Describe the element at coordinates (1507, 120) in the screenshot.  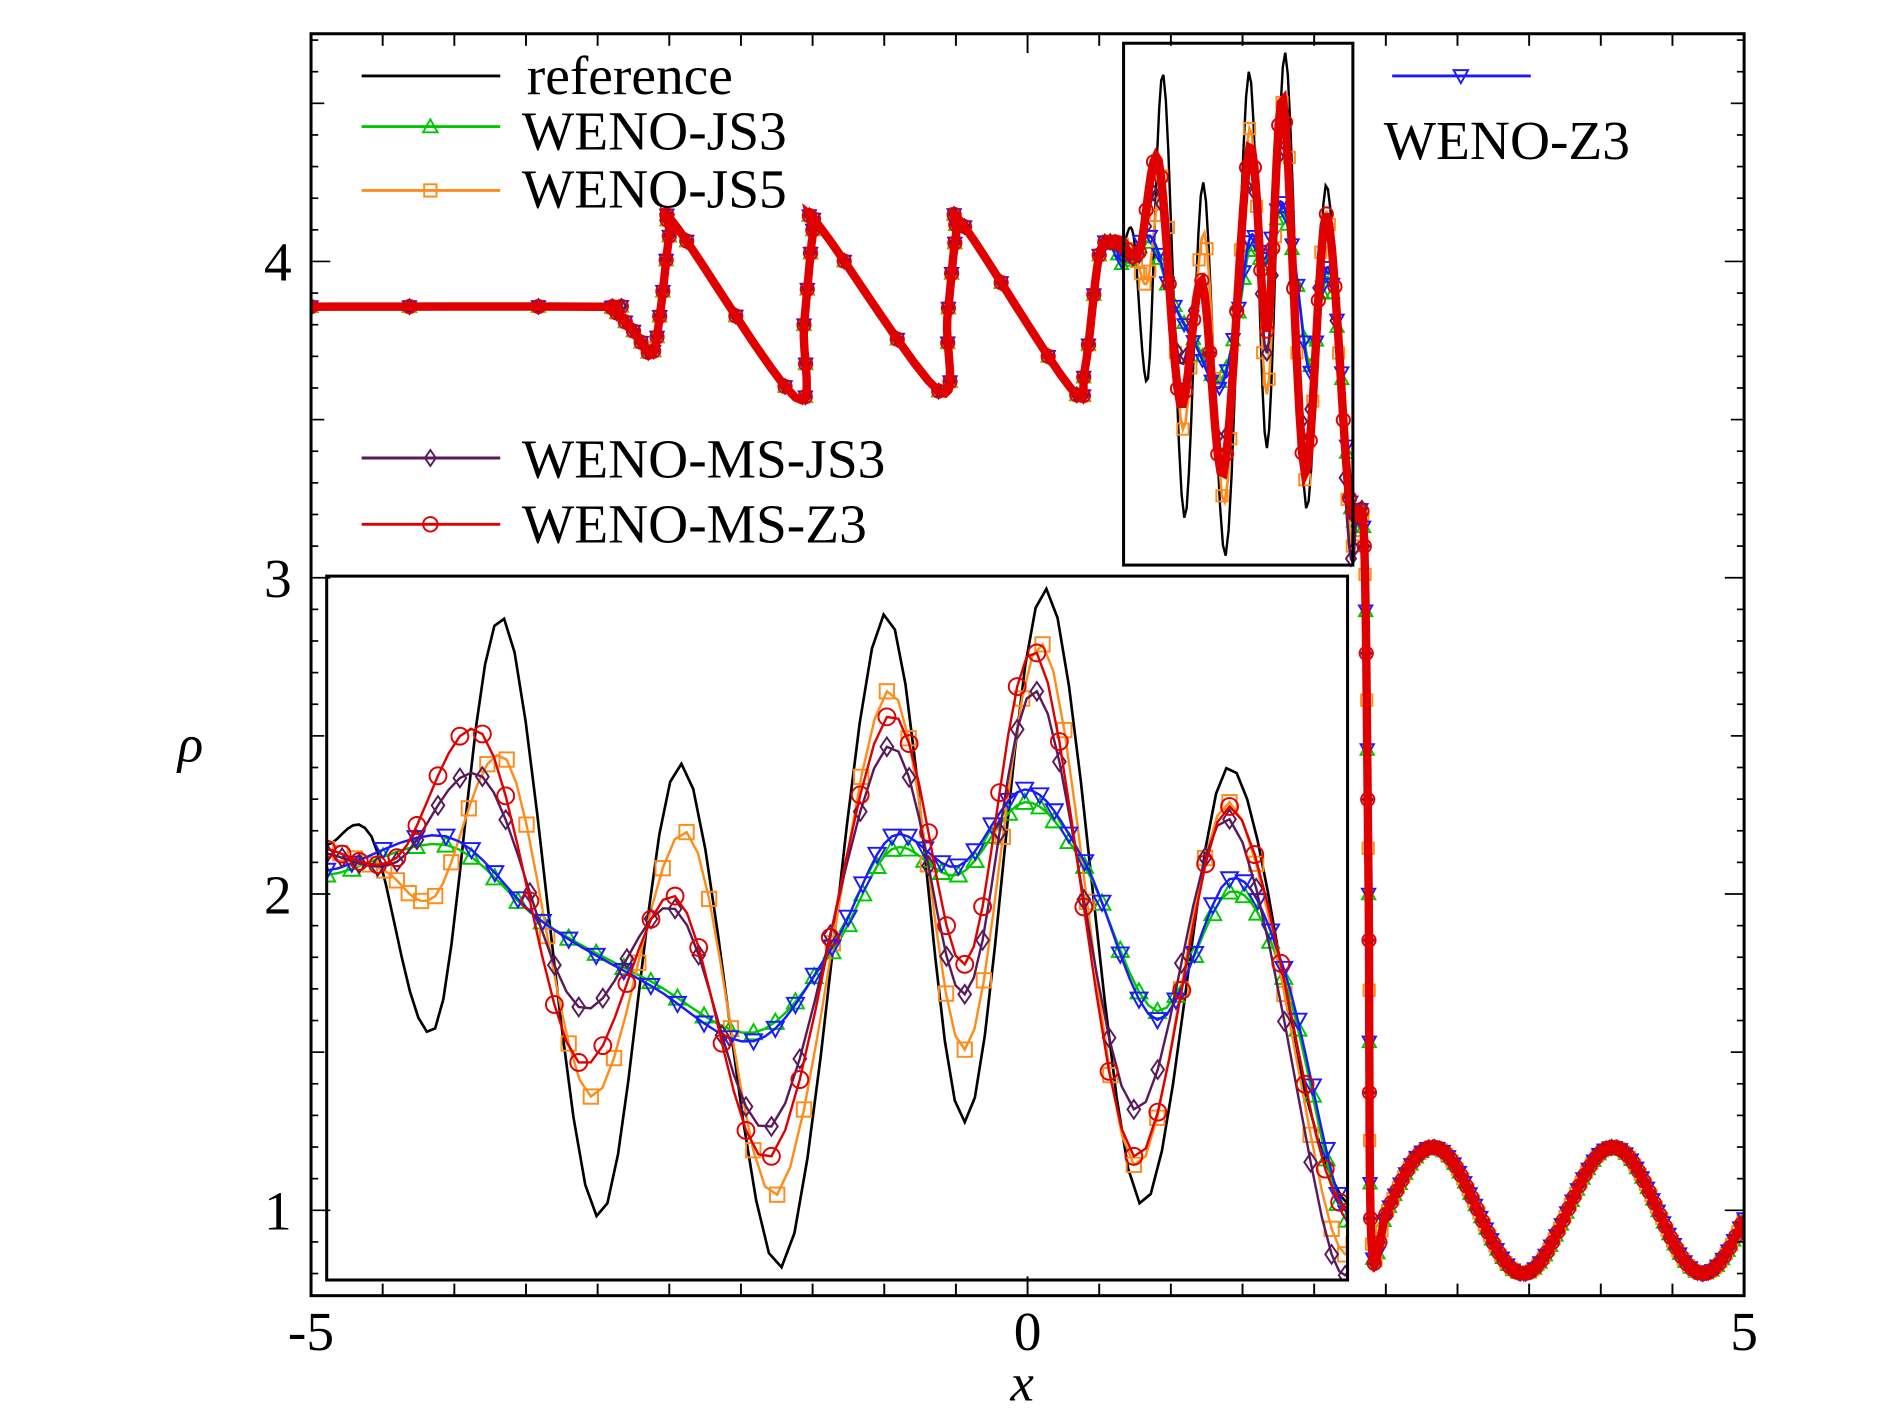
I see `legend-entry-weno-z3: WENO-Z3` at that location.